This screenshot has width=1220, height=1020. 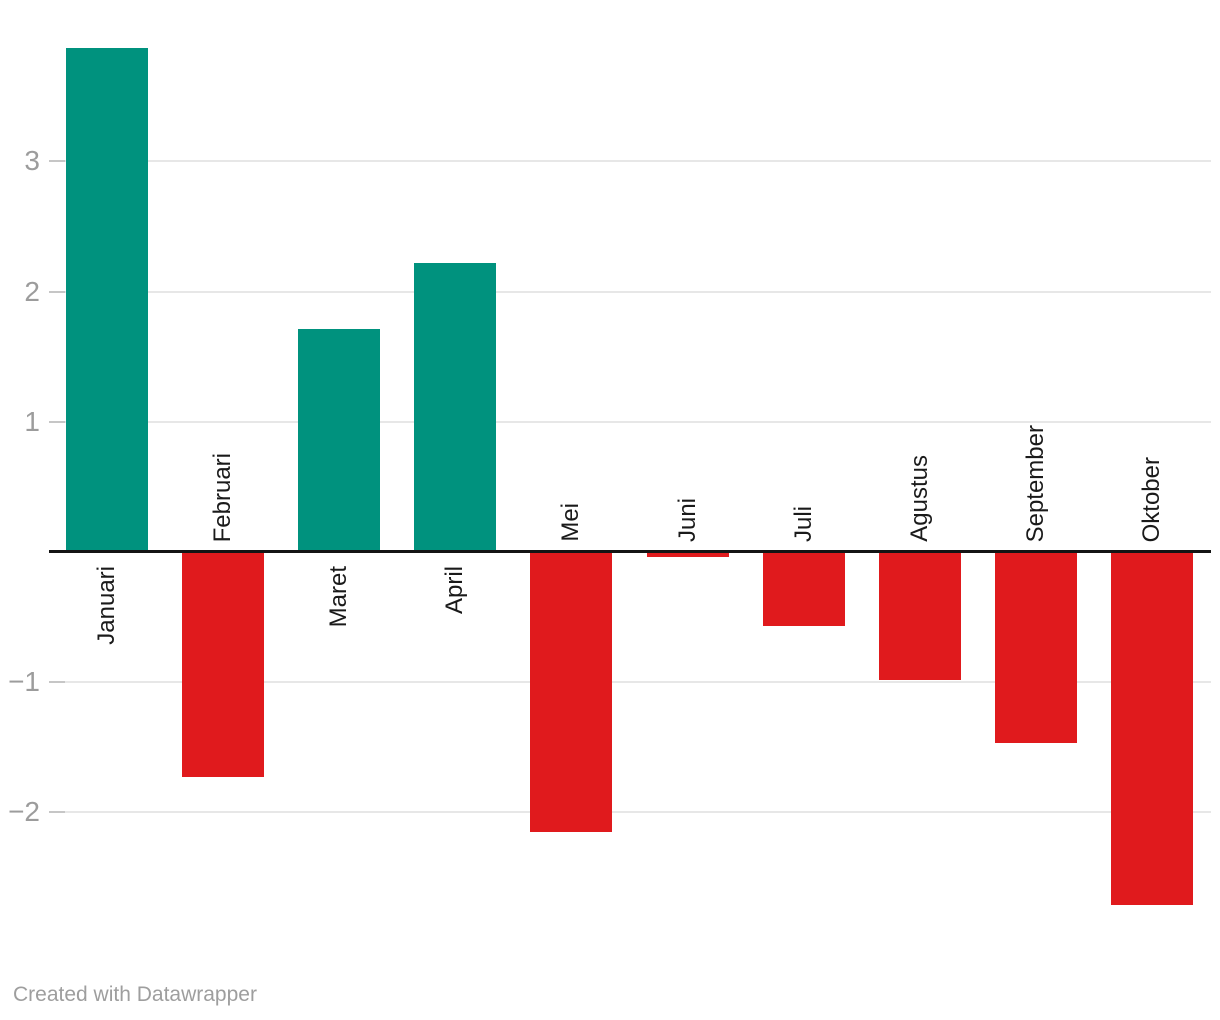 I want to click on bar-oktober, so click(x=1152, y=728).